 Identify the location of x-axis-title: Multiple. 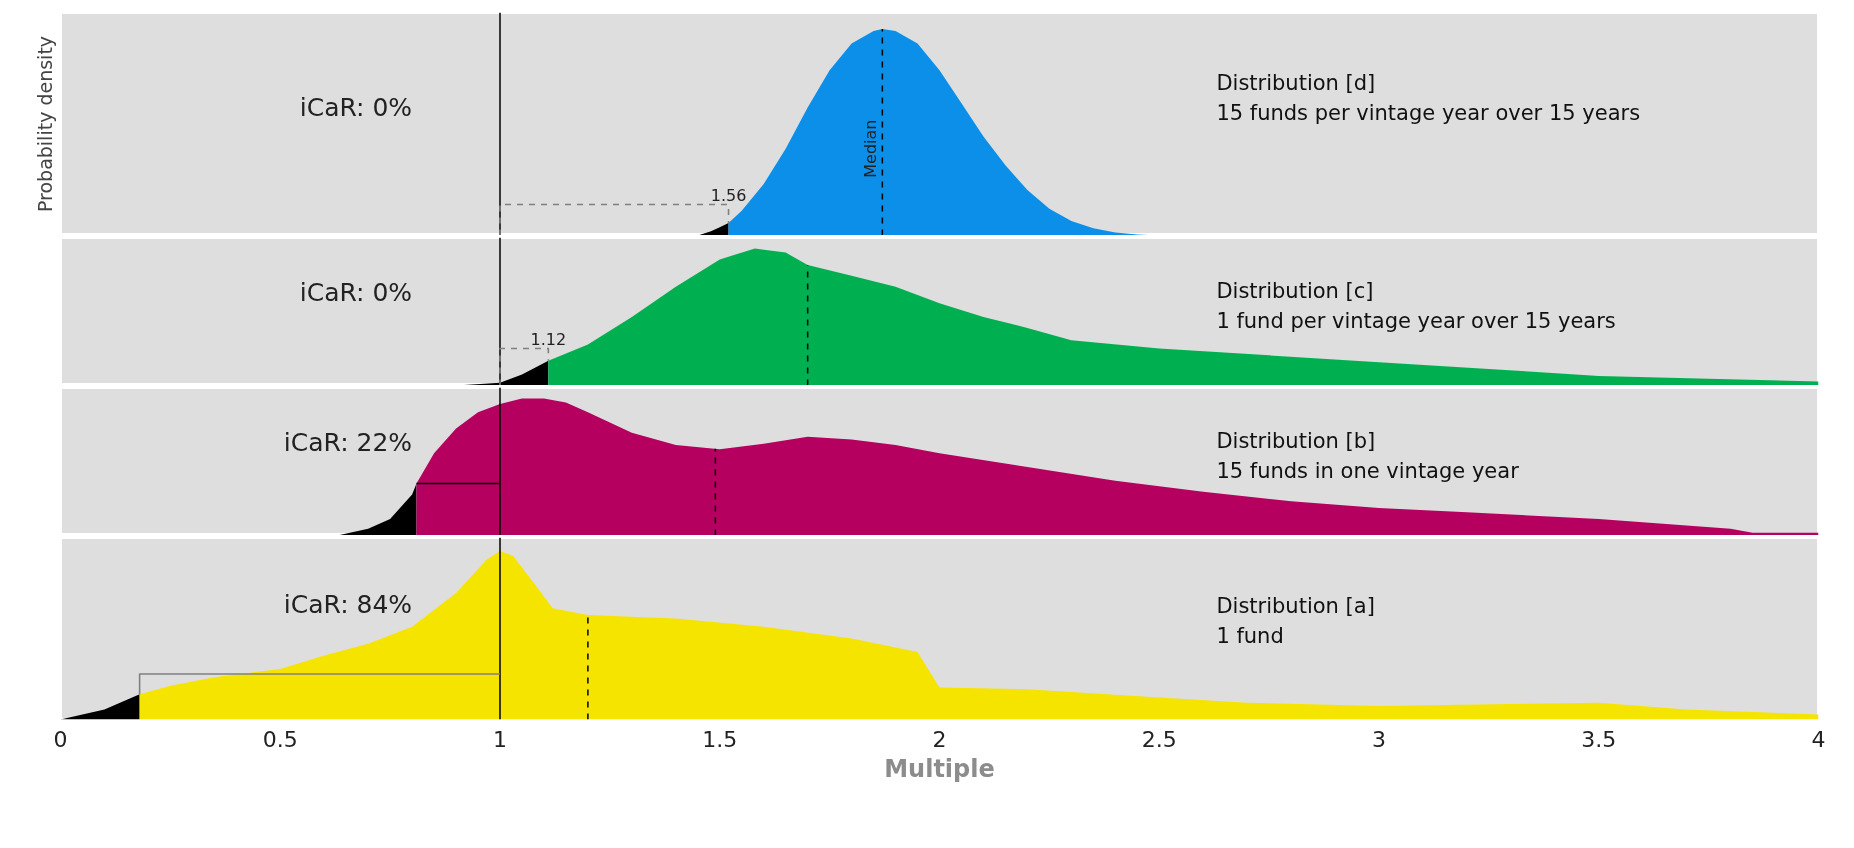
(939, 768).